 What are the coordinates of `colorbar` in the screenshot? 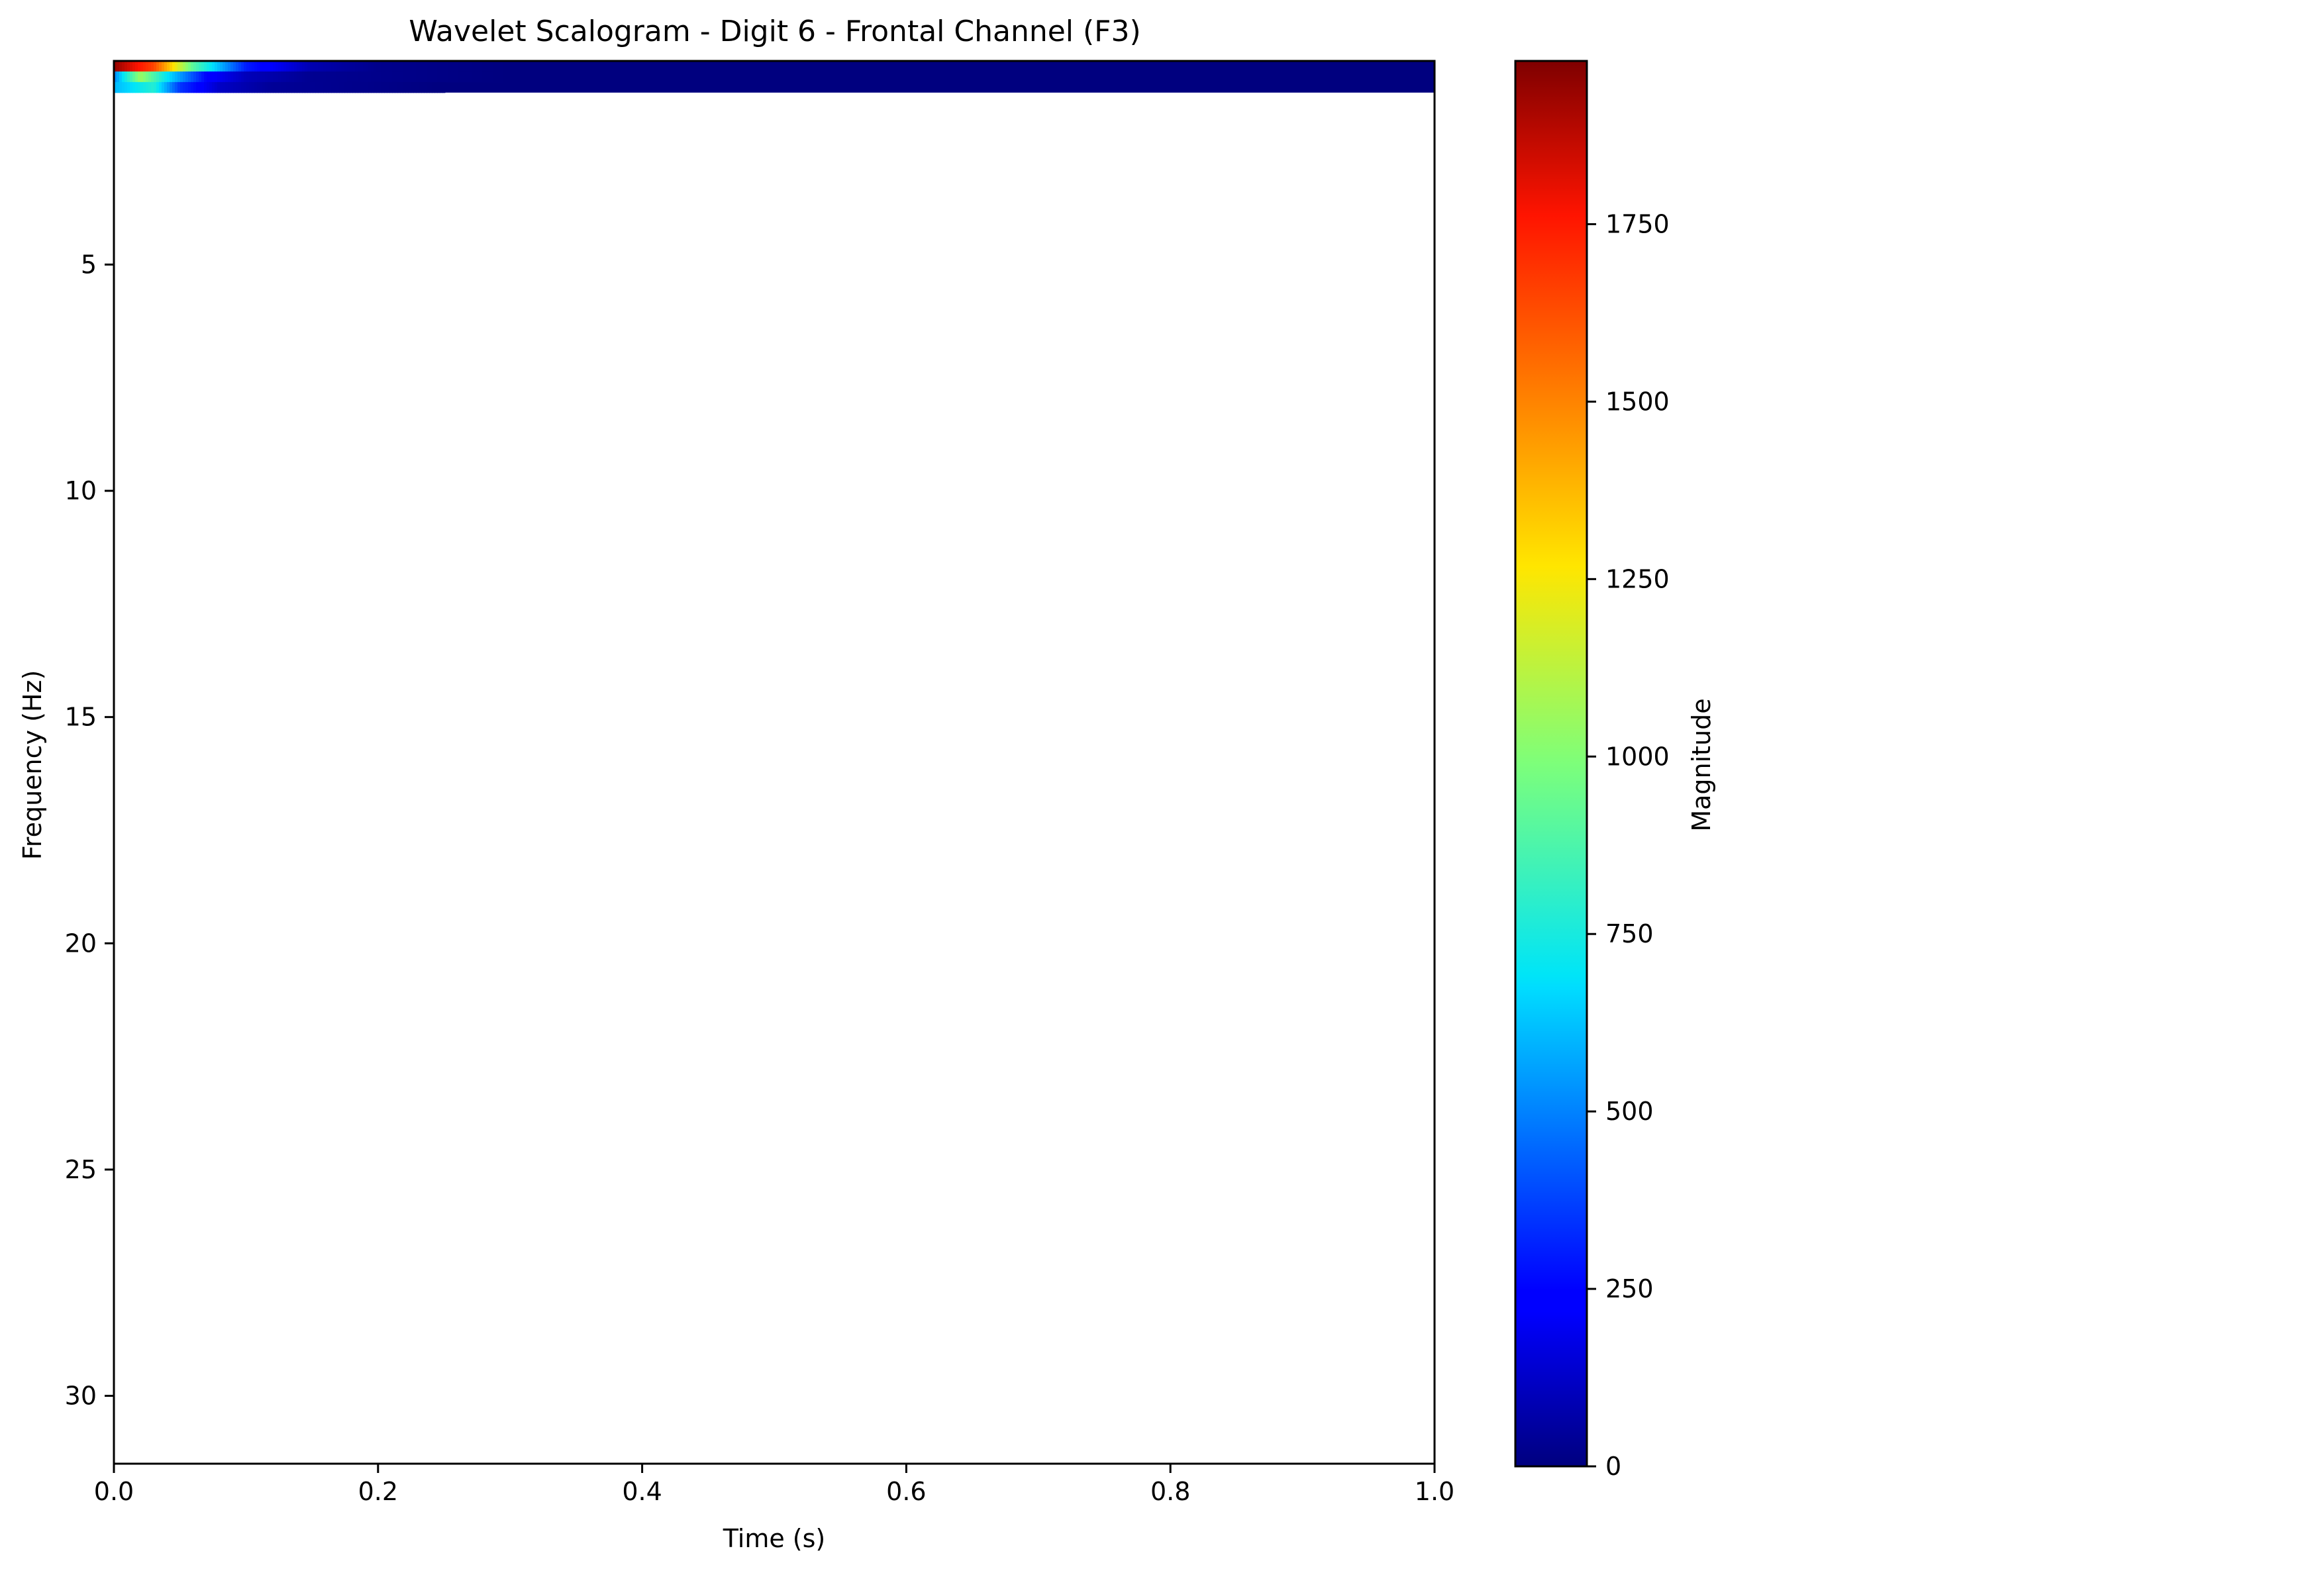 It's located at (1551, 764).